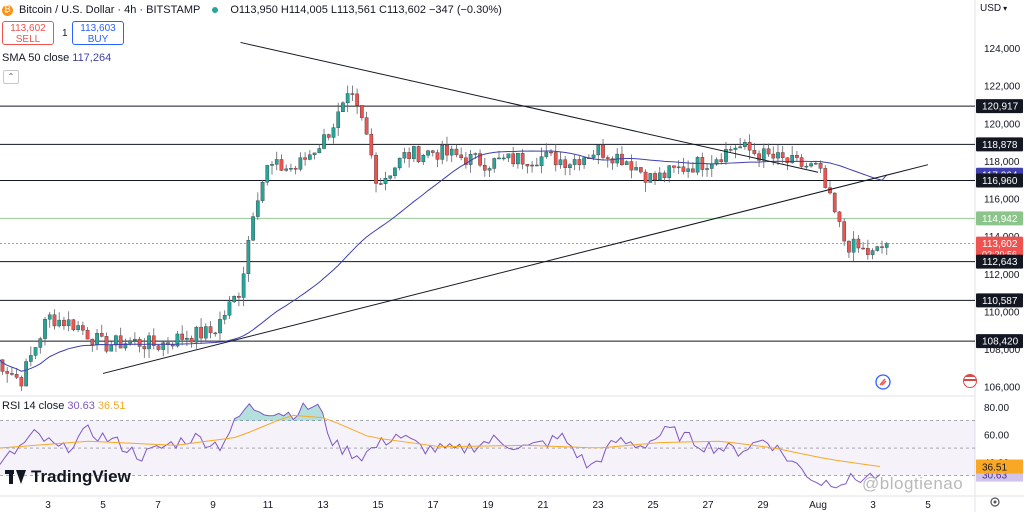  What do you see at coordinates (996, 435) in the screenshot?
I see `rsi-tick-label: 60.00` at bounding box center [996, 435].